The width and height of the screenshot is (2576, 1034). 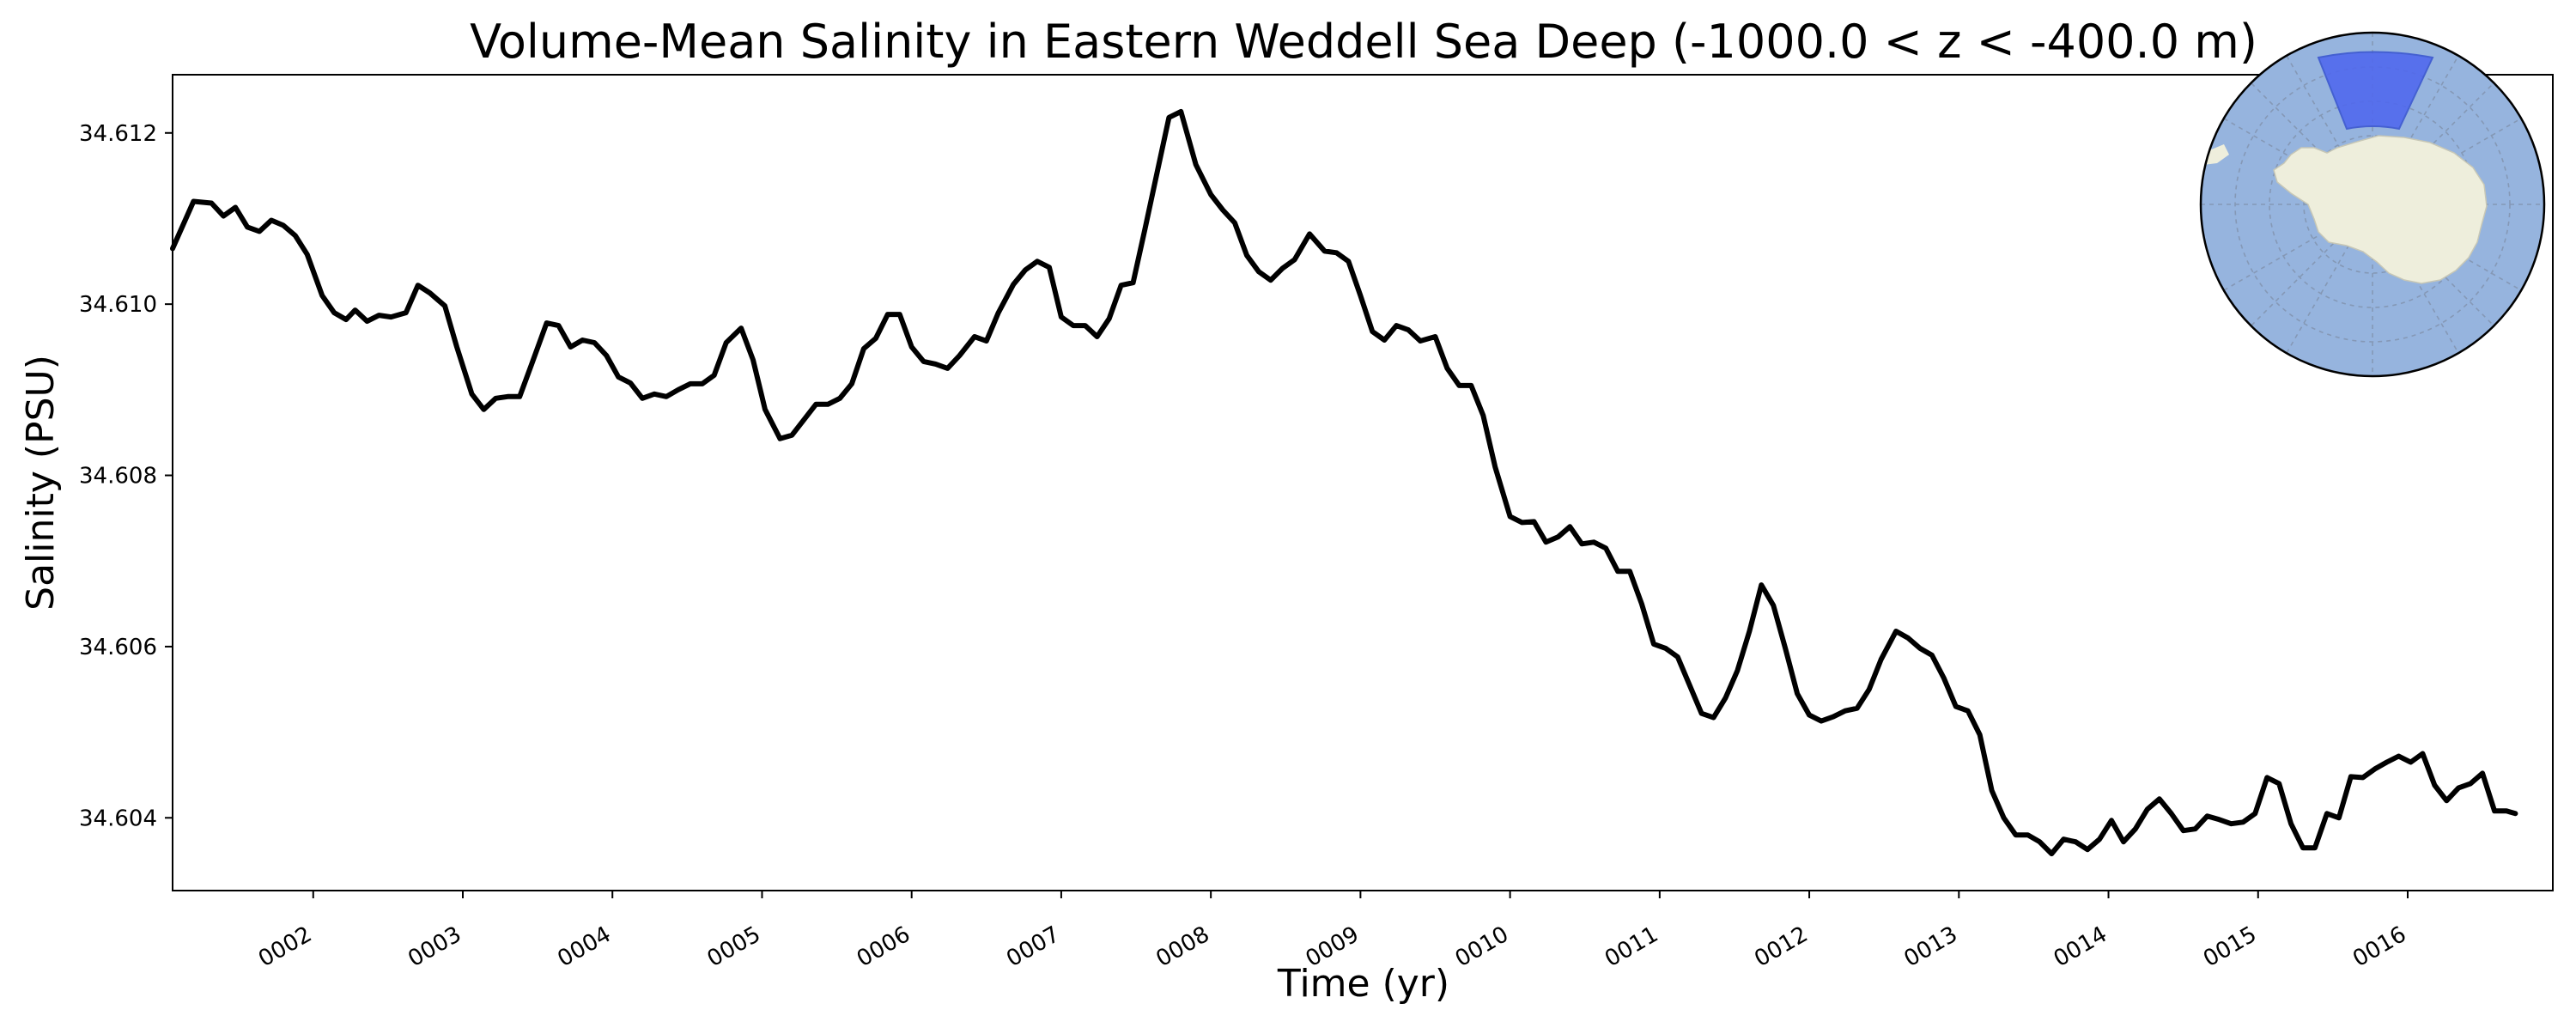 What do you see at coordinates (118, 647) in the screenshot?
I see `y-tick-label: 34.606` at bounding box center [118, 647].